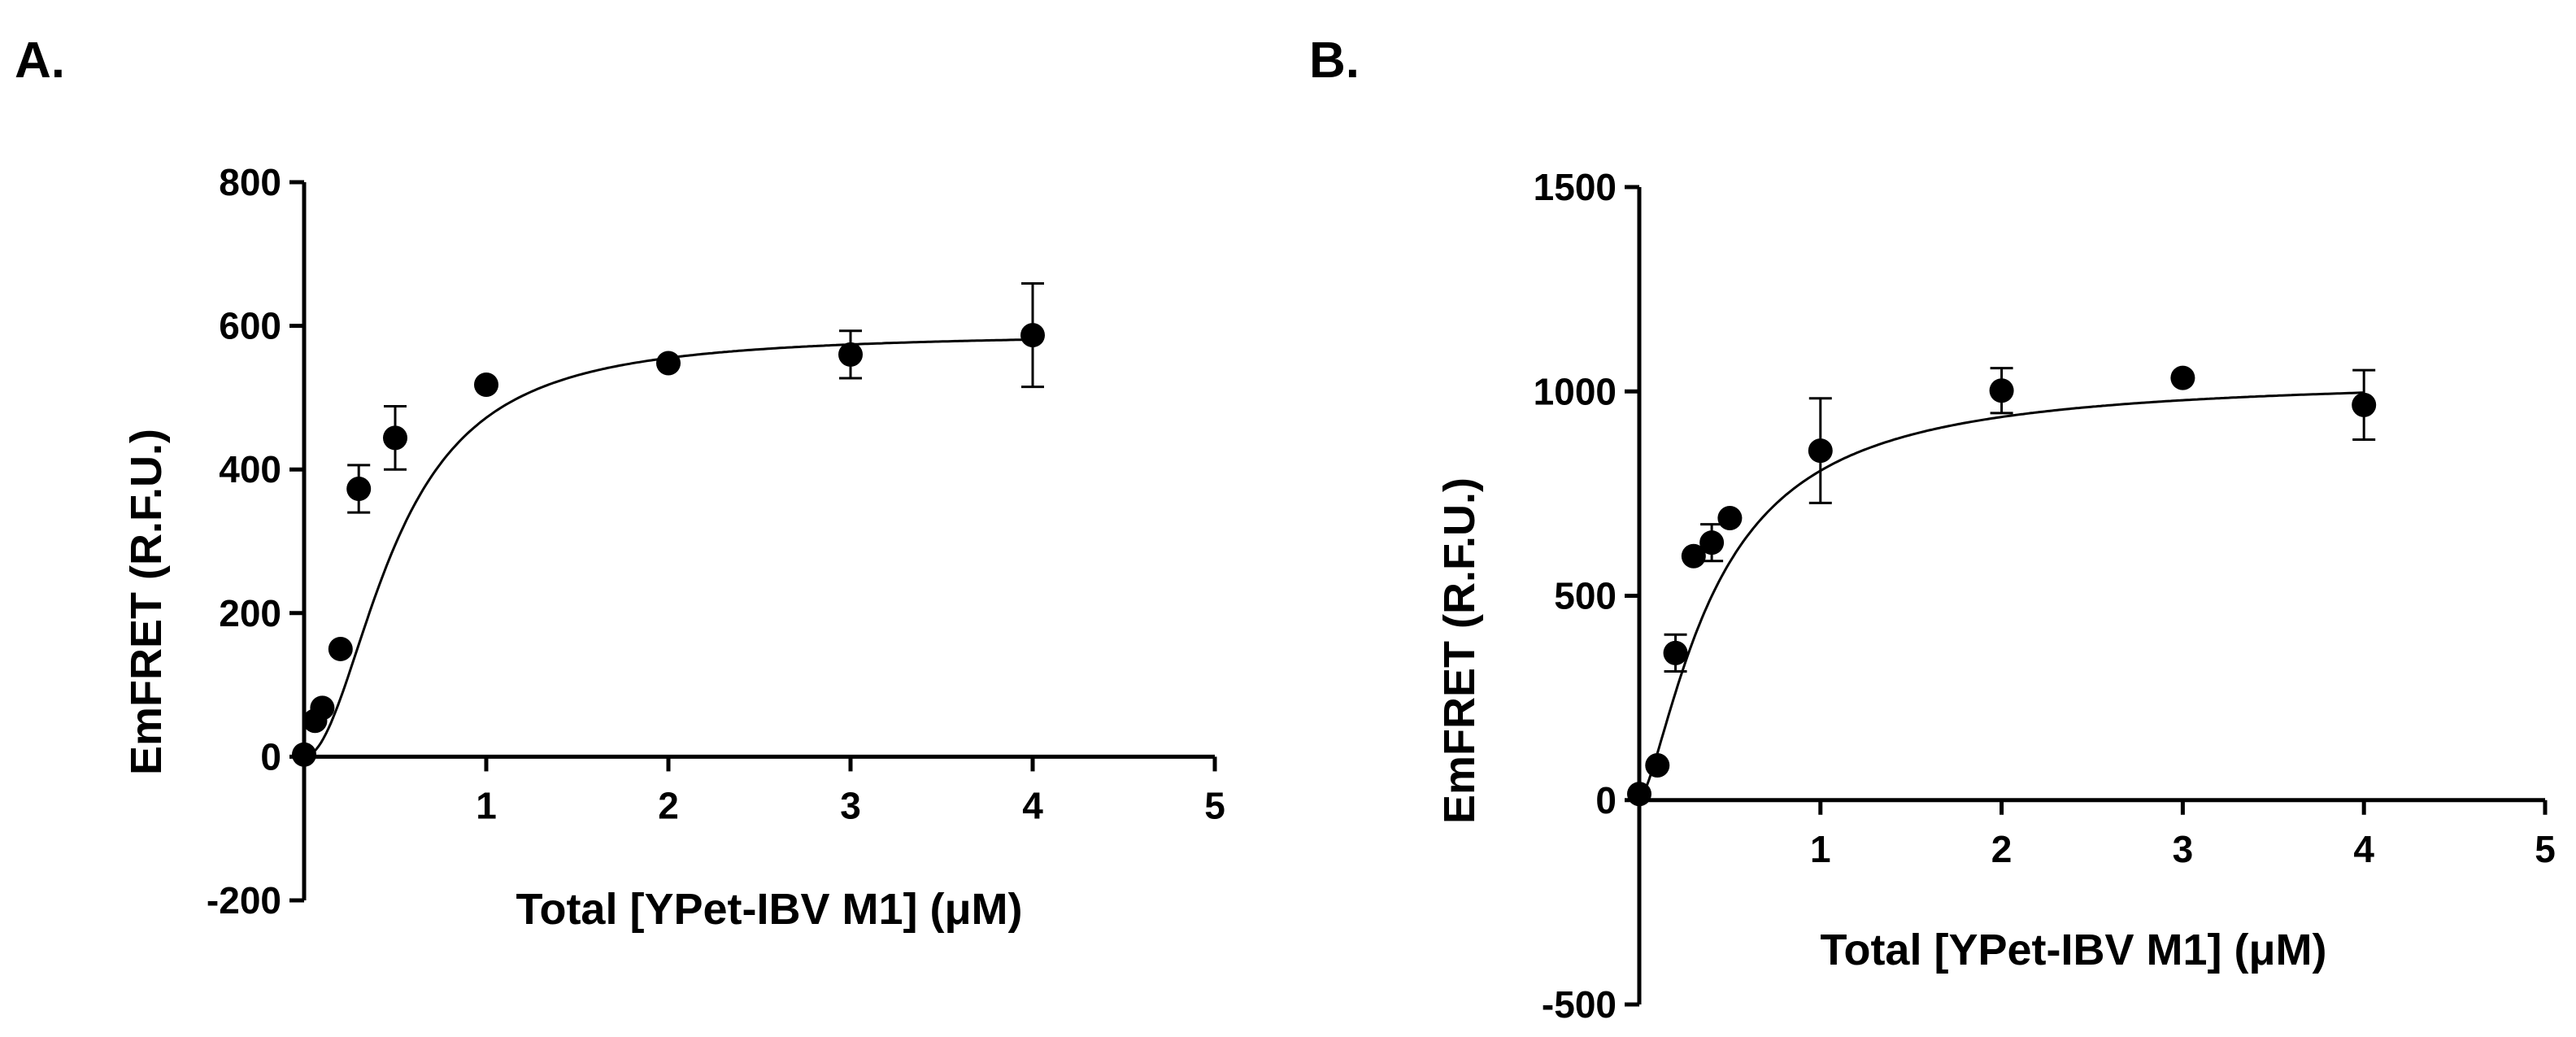 This screenshot has height=1037, width=2576. What do you see at coordinates (1214, 805) in the screenshot?
I see `x-tick-label-a: 5` at bounding box center [1214, 805].